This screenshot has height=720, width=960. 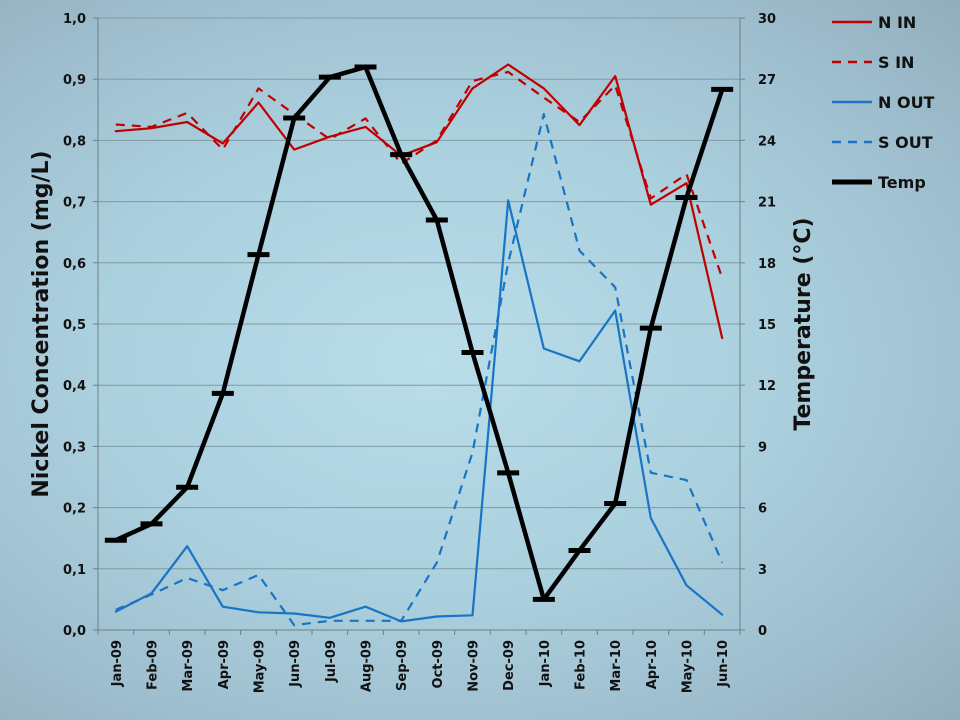 What do you see at coordinates (402, 665) in the screenshot?
I see `x-tick-label: Sep-09` at bounding box center [402, 665].